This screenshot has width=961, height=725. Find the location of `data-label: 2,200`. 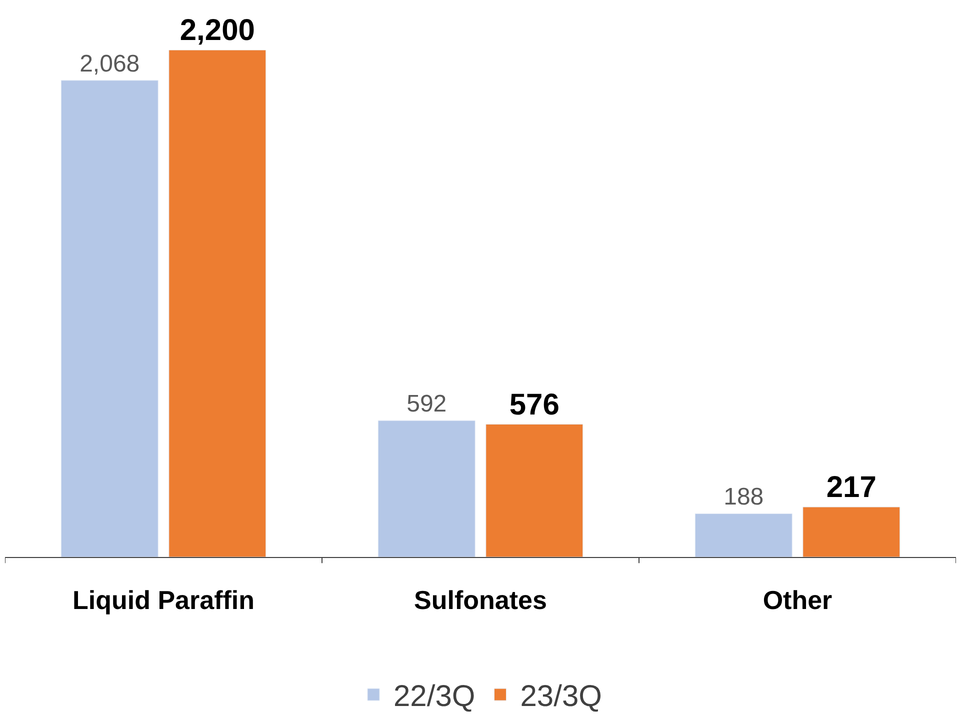

data-label: 2,200 is located at coordinates (217, 30).